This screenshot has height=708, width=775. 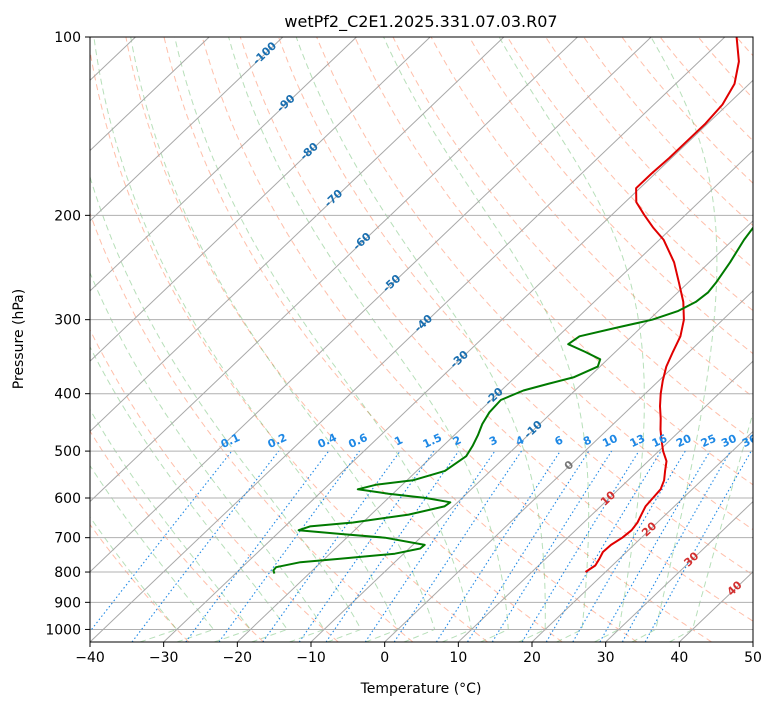 I want to click on y-axis: 100 200 300 400 500 600 700 800 900 1000, so click(x=67, y=334).